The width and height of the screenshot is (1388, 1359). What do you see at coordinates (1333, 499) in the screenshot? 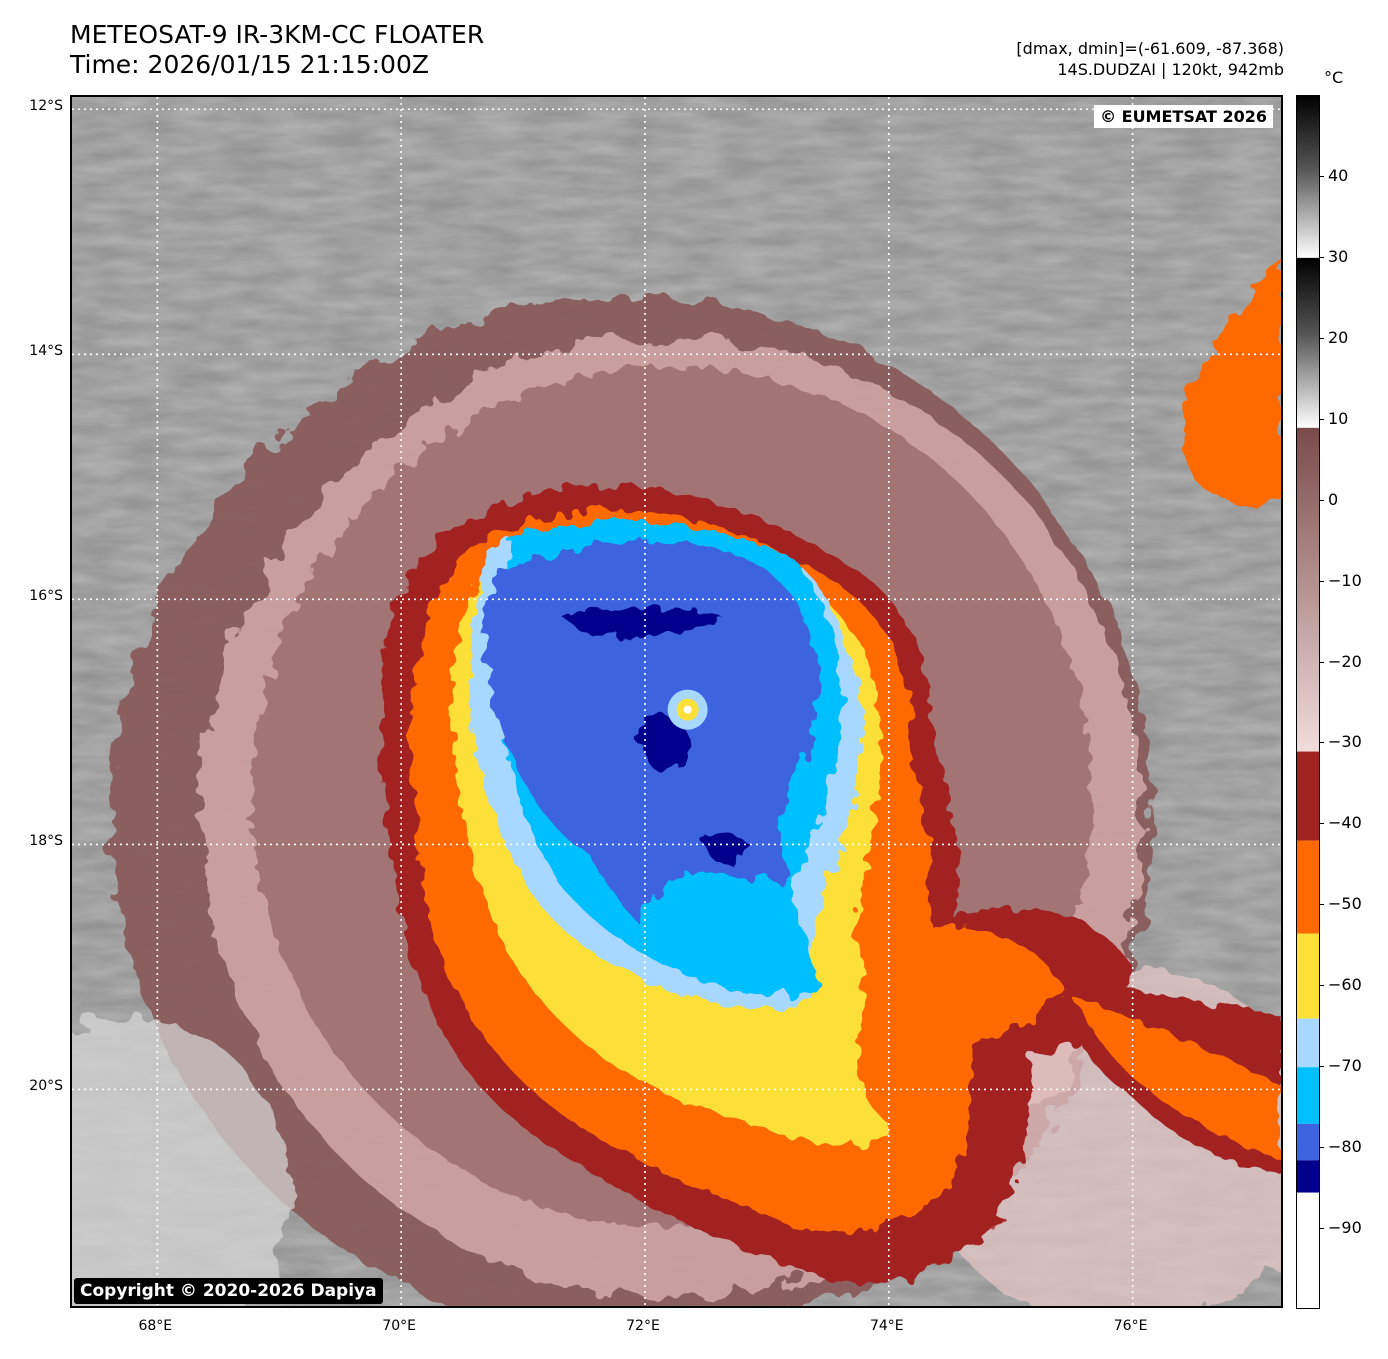
I see `colorbar-tick-label: 0` at bounding box center [1333, 499].